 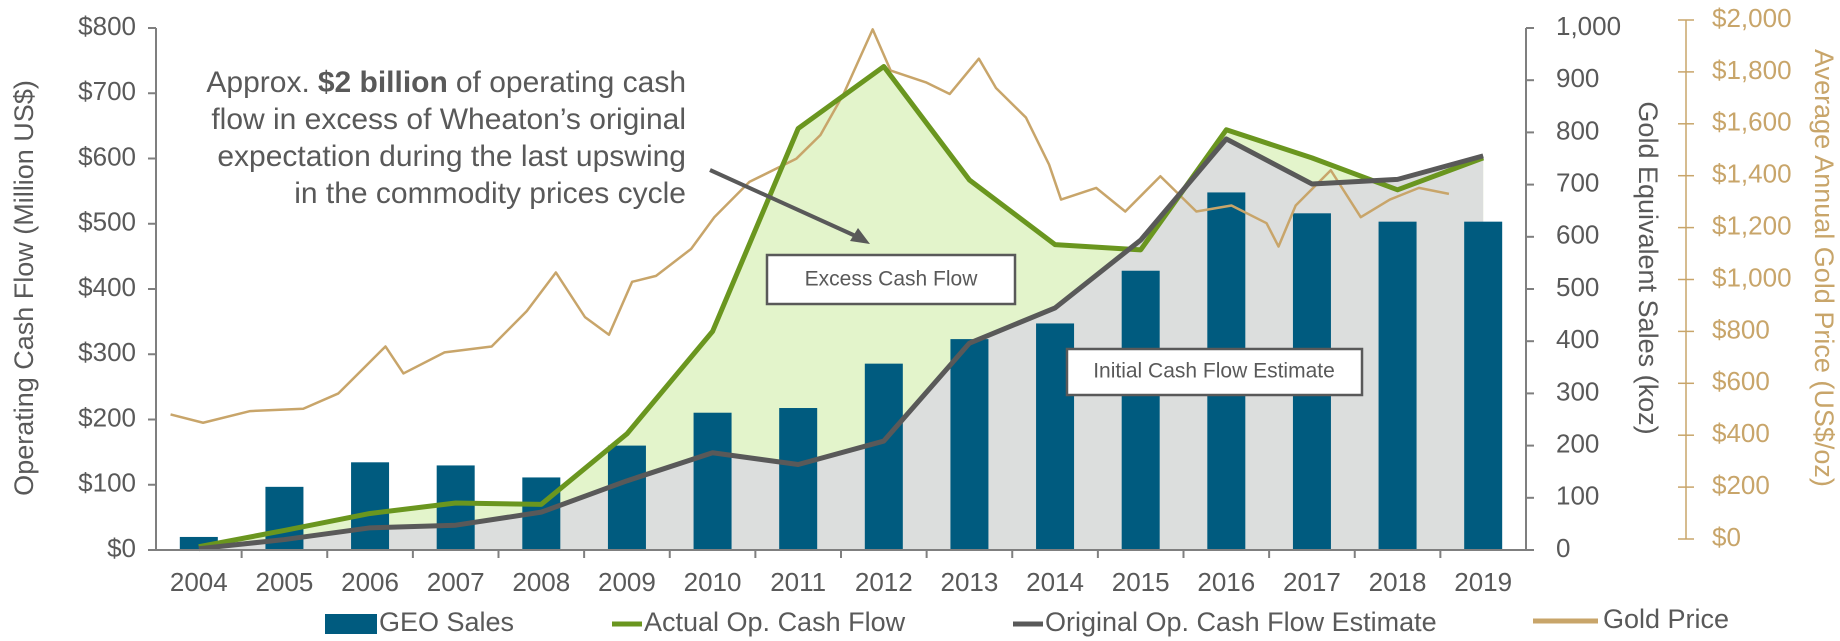 I want to click on x-tick-label: 2017, so click(x=1312, y=582).